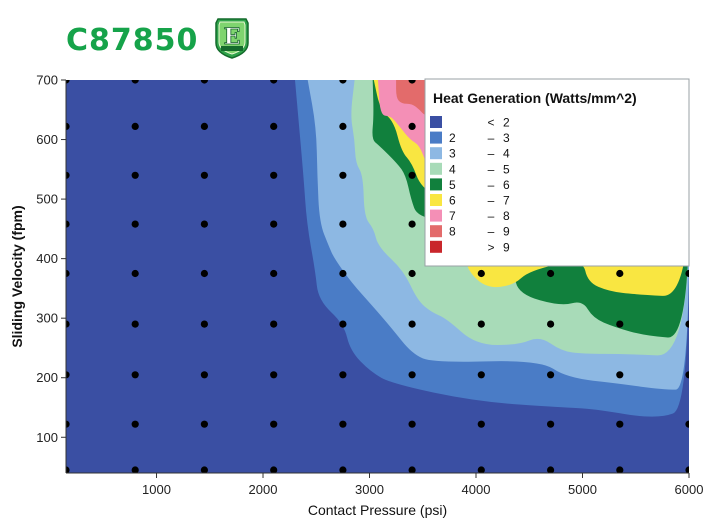  I want to click on x-tick-label: 2000, so click(263, 489).